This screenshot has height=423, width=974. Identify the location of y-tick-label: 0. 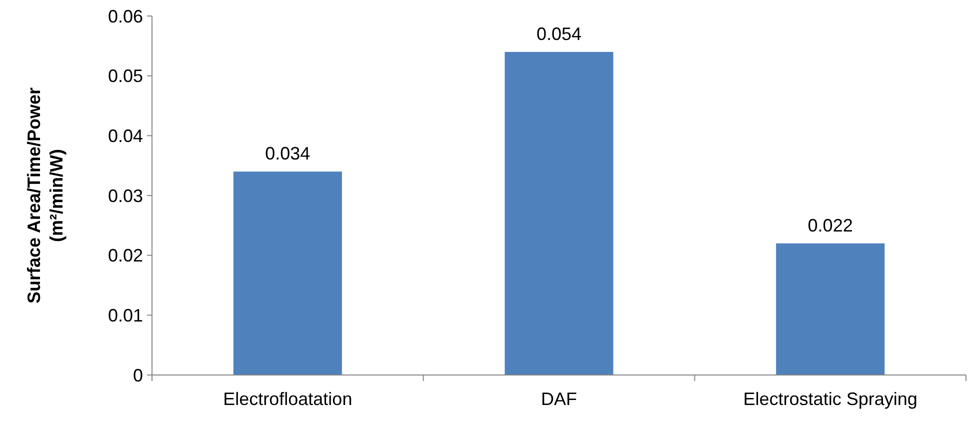
(137, 375).